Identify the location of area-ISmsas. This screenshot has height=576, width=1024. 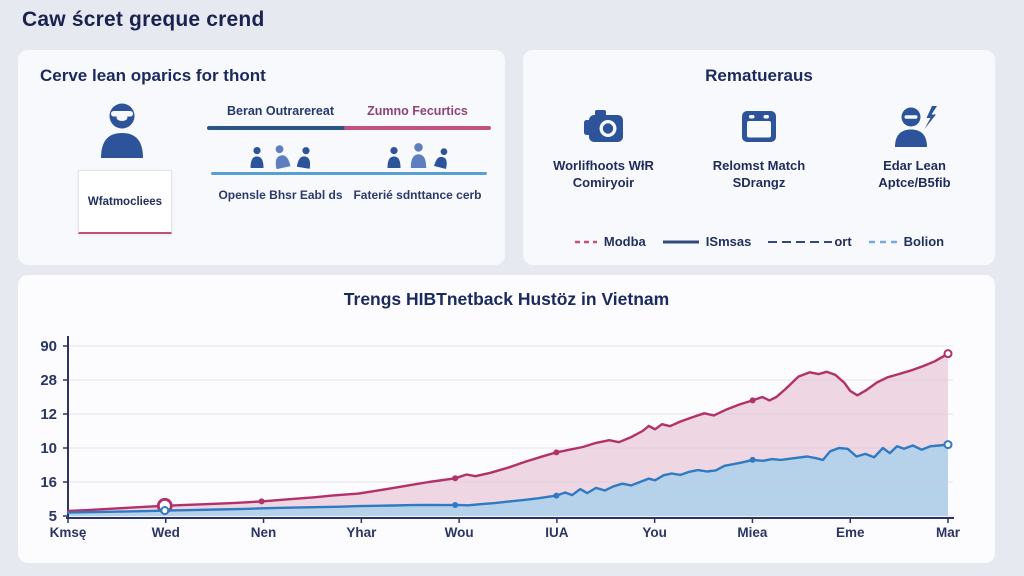
(508, 480).